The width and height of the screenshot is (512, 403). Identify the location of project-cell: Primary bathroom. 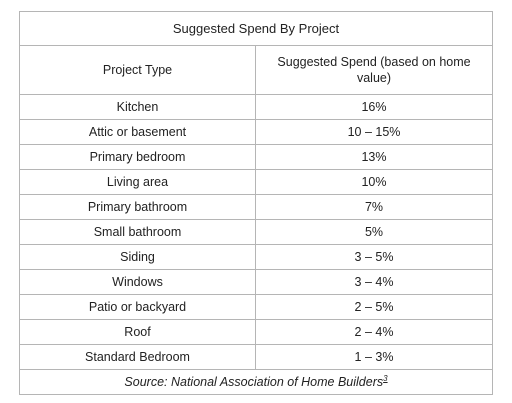
(137, 207).